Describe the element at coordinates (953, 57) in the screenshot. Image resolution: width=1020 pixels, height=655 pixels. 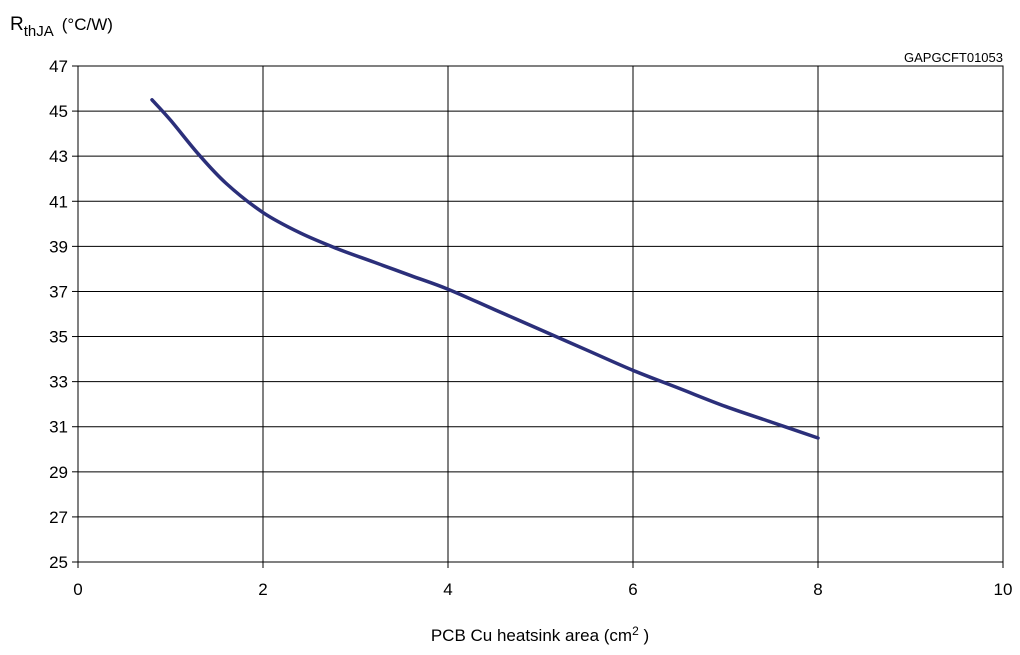
I see `figure-code: GAPGCFT01053` at that location.